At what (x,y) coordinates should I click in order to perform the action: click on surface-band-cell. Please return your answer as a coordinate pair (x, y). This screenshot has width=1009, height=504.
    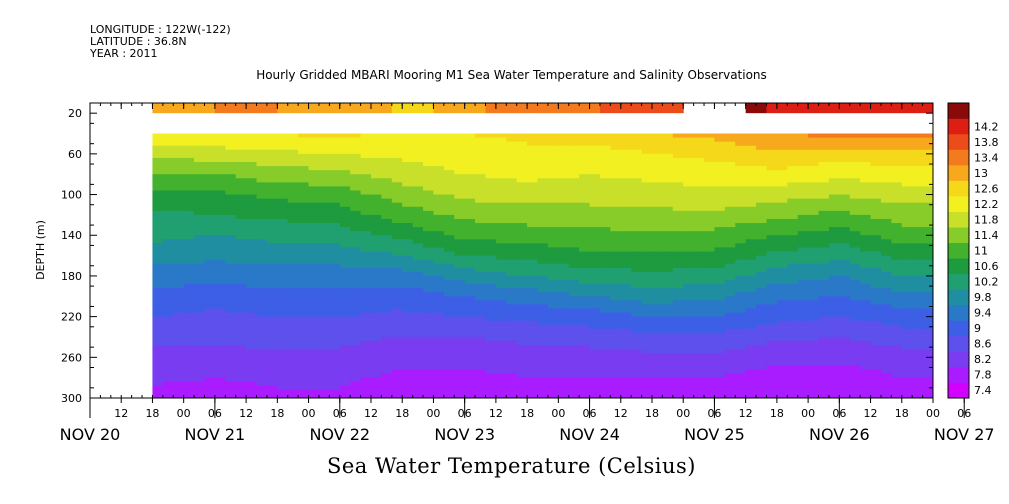
    Looking at the image, I should click on (574, 108).